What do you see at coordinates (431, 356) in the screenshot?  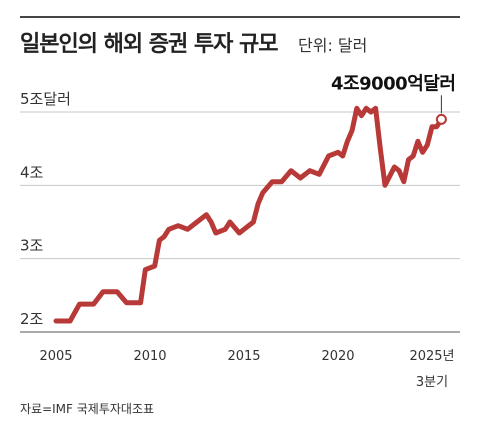 I see `x-tick-label-2025: 2025년` at bounding box center [431, 356].